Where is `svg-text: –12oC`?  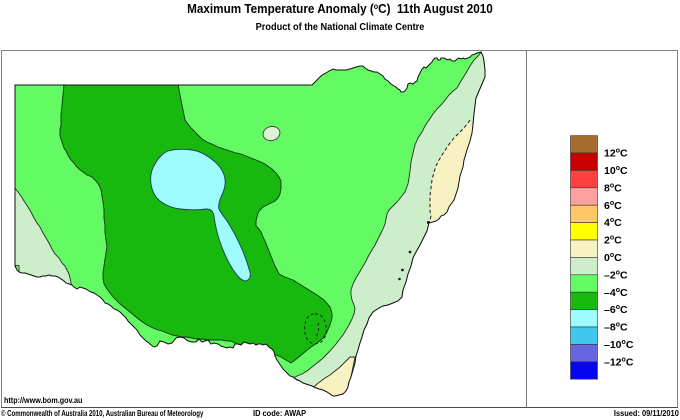
svg-text: –12oC is located at coordinates (619, 362).